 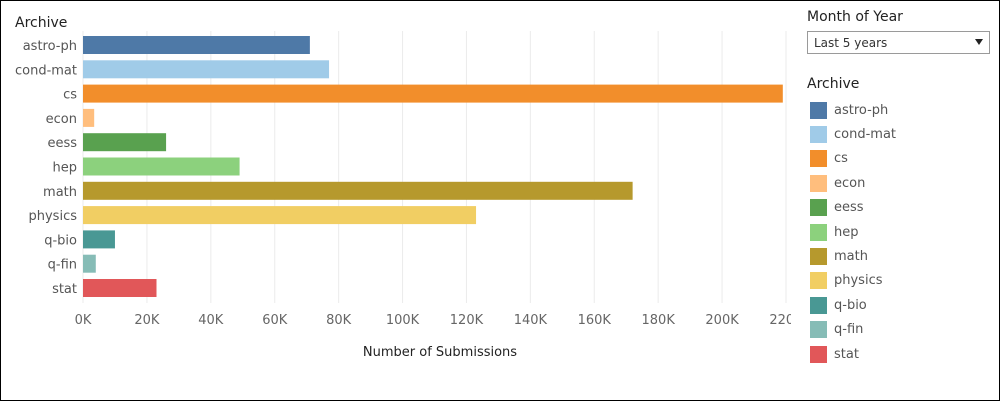 What do you see at coordinates (865, 135) in the screenshot?
I see `legend-label: cond-mat` at bounding box center [865, 135].